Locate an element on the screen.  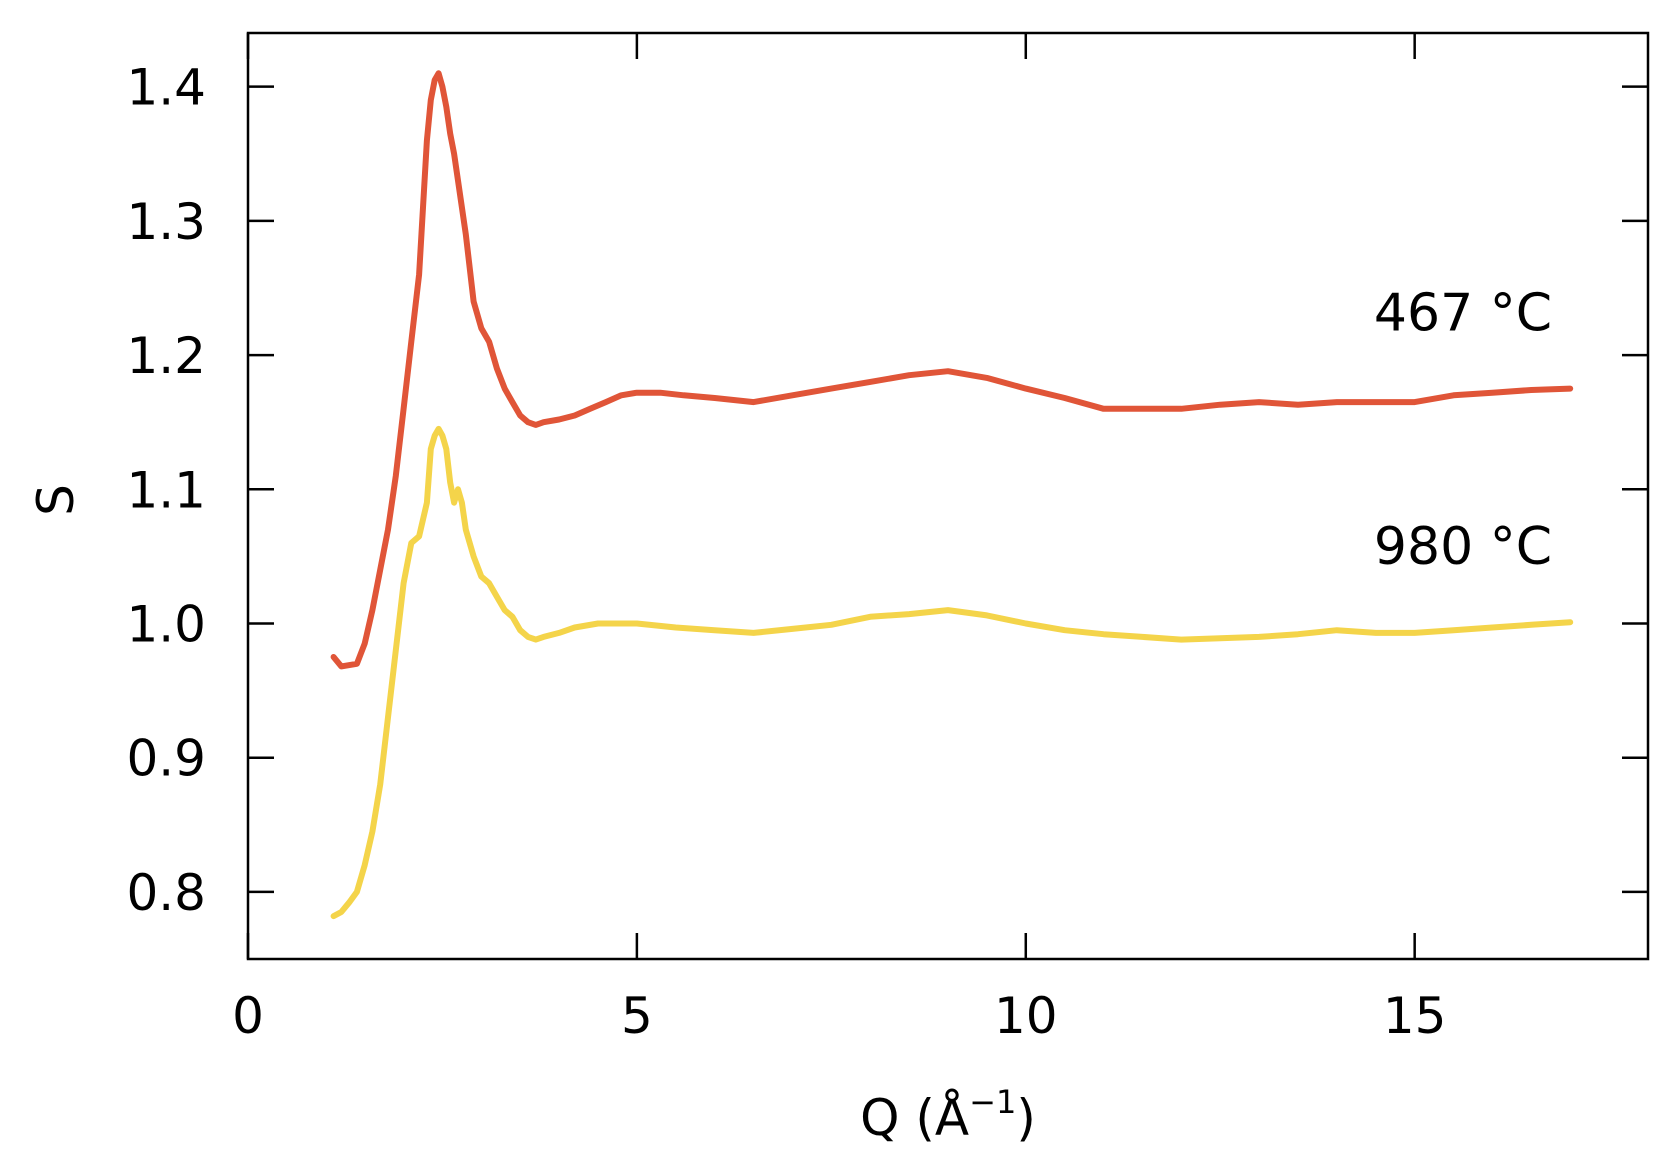
y-tick-label-5: 1.3 is located at coordinates (166, 222).